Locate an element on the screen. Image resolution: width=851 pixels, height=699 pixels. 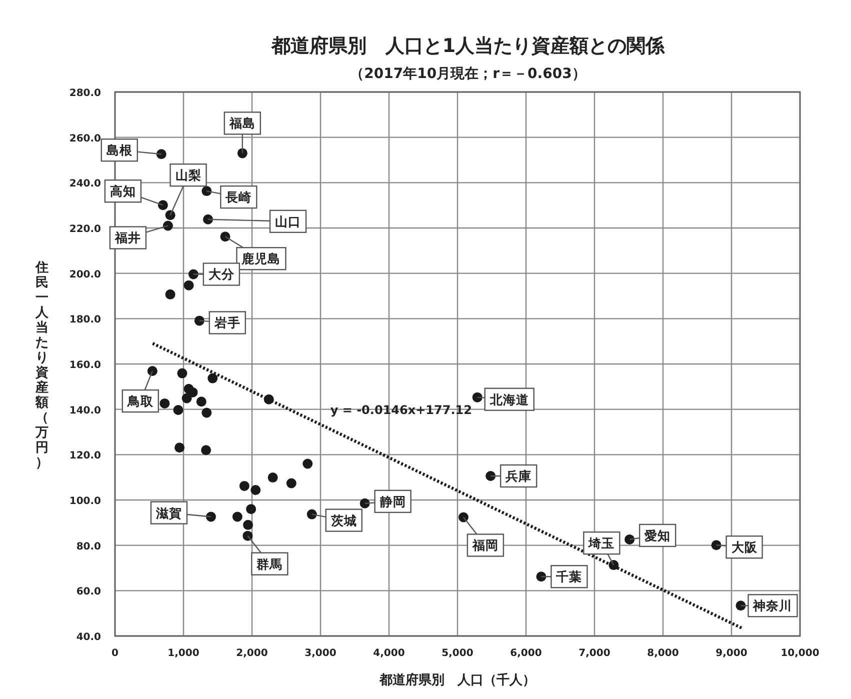
y-tick-label: 200.0 is located at coordinates (85, 274).